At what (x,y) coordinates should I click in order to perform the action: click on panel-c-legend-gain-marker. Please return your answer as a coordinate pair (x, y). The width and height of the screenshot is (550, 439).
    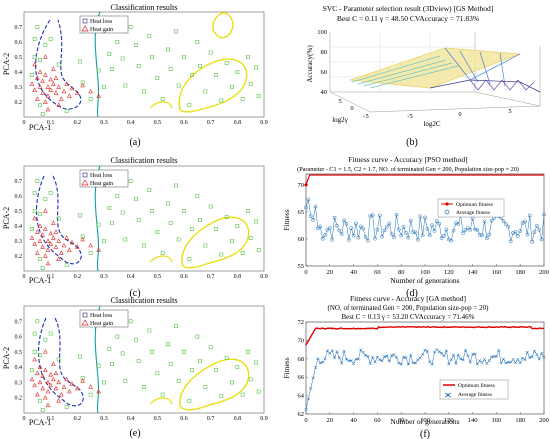
    Looking at the image, I should click on (85, 182).